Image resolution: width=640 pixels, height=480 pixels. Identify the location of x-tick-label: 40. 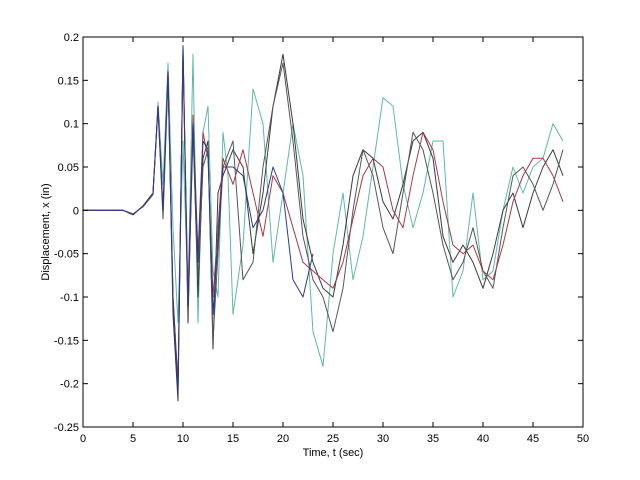
(483, 439).